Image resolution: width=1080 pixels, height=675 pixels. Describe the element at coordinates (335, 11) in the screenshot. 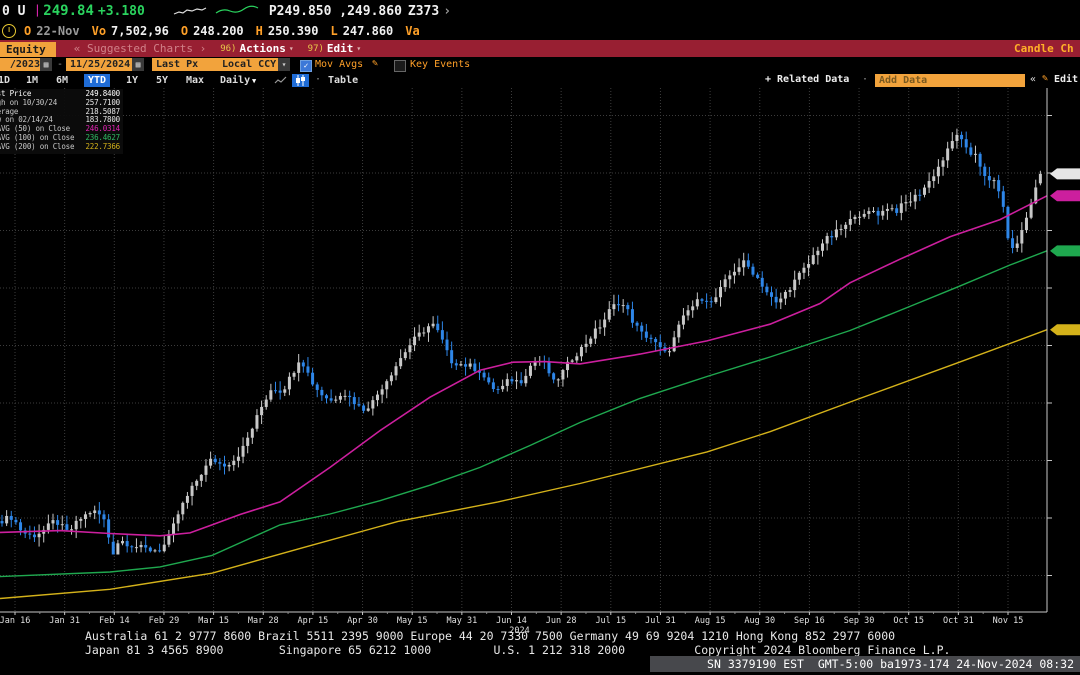

I see `bid-ask: P249.850 ,249.860` at that location.